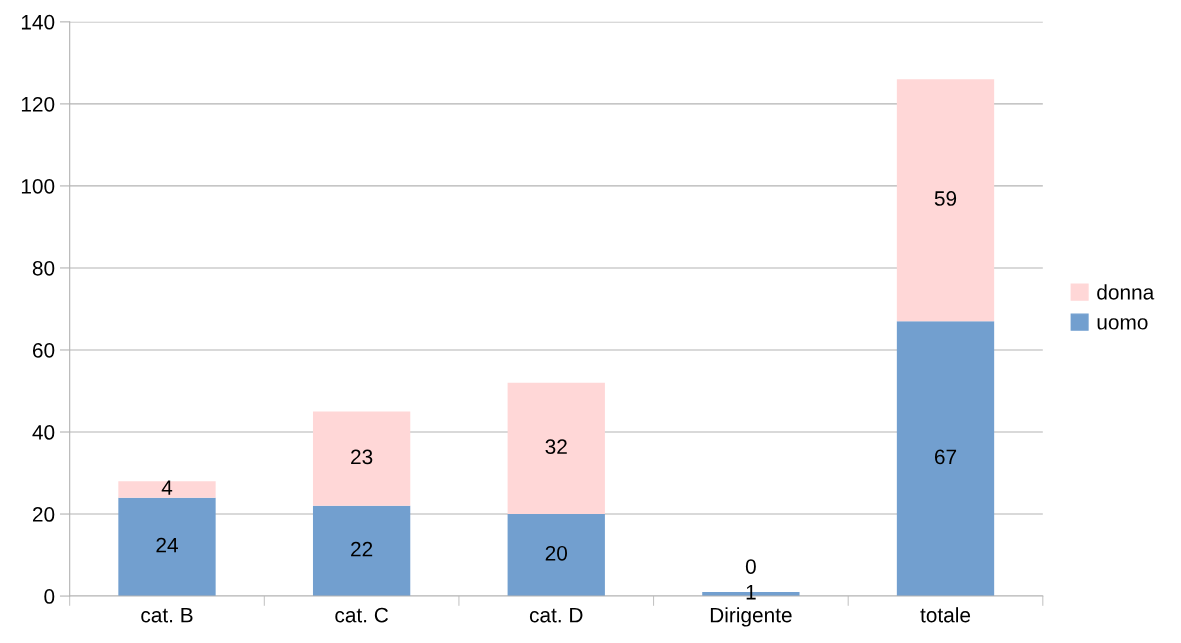  What do you see at coordinates (43, 514) in the screenshot?
I see `y-tick-label: 20` at bounding box center [43, 514].